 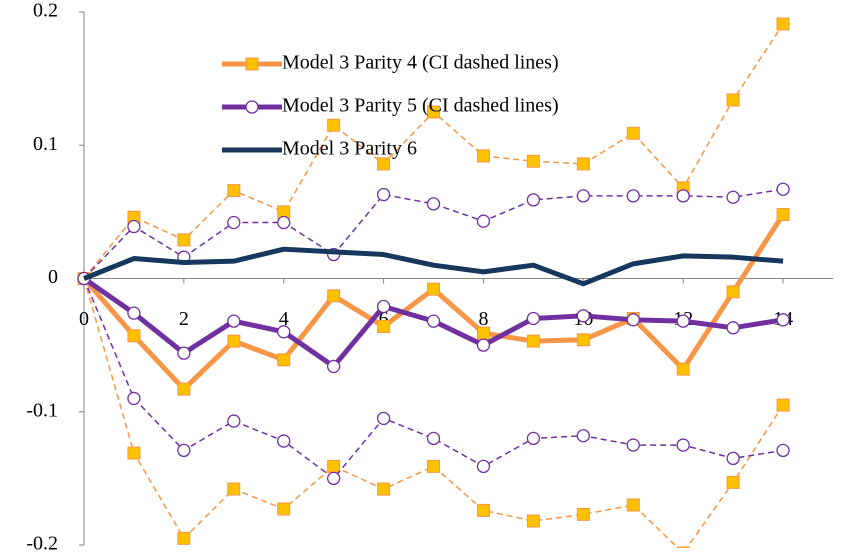 What do you see at coordinates (42, 410) in the screenshot?
I see `y-tick-label: -0.1` at bounding box center [42, 410].